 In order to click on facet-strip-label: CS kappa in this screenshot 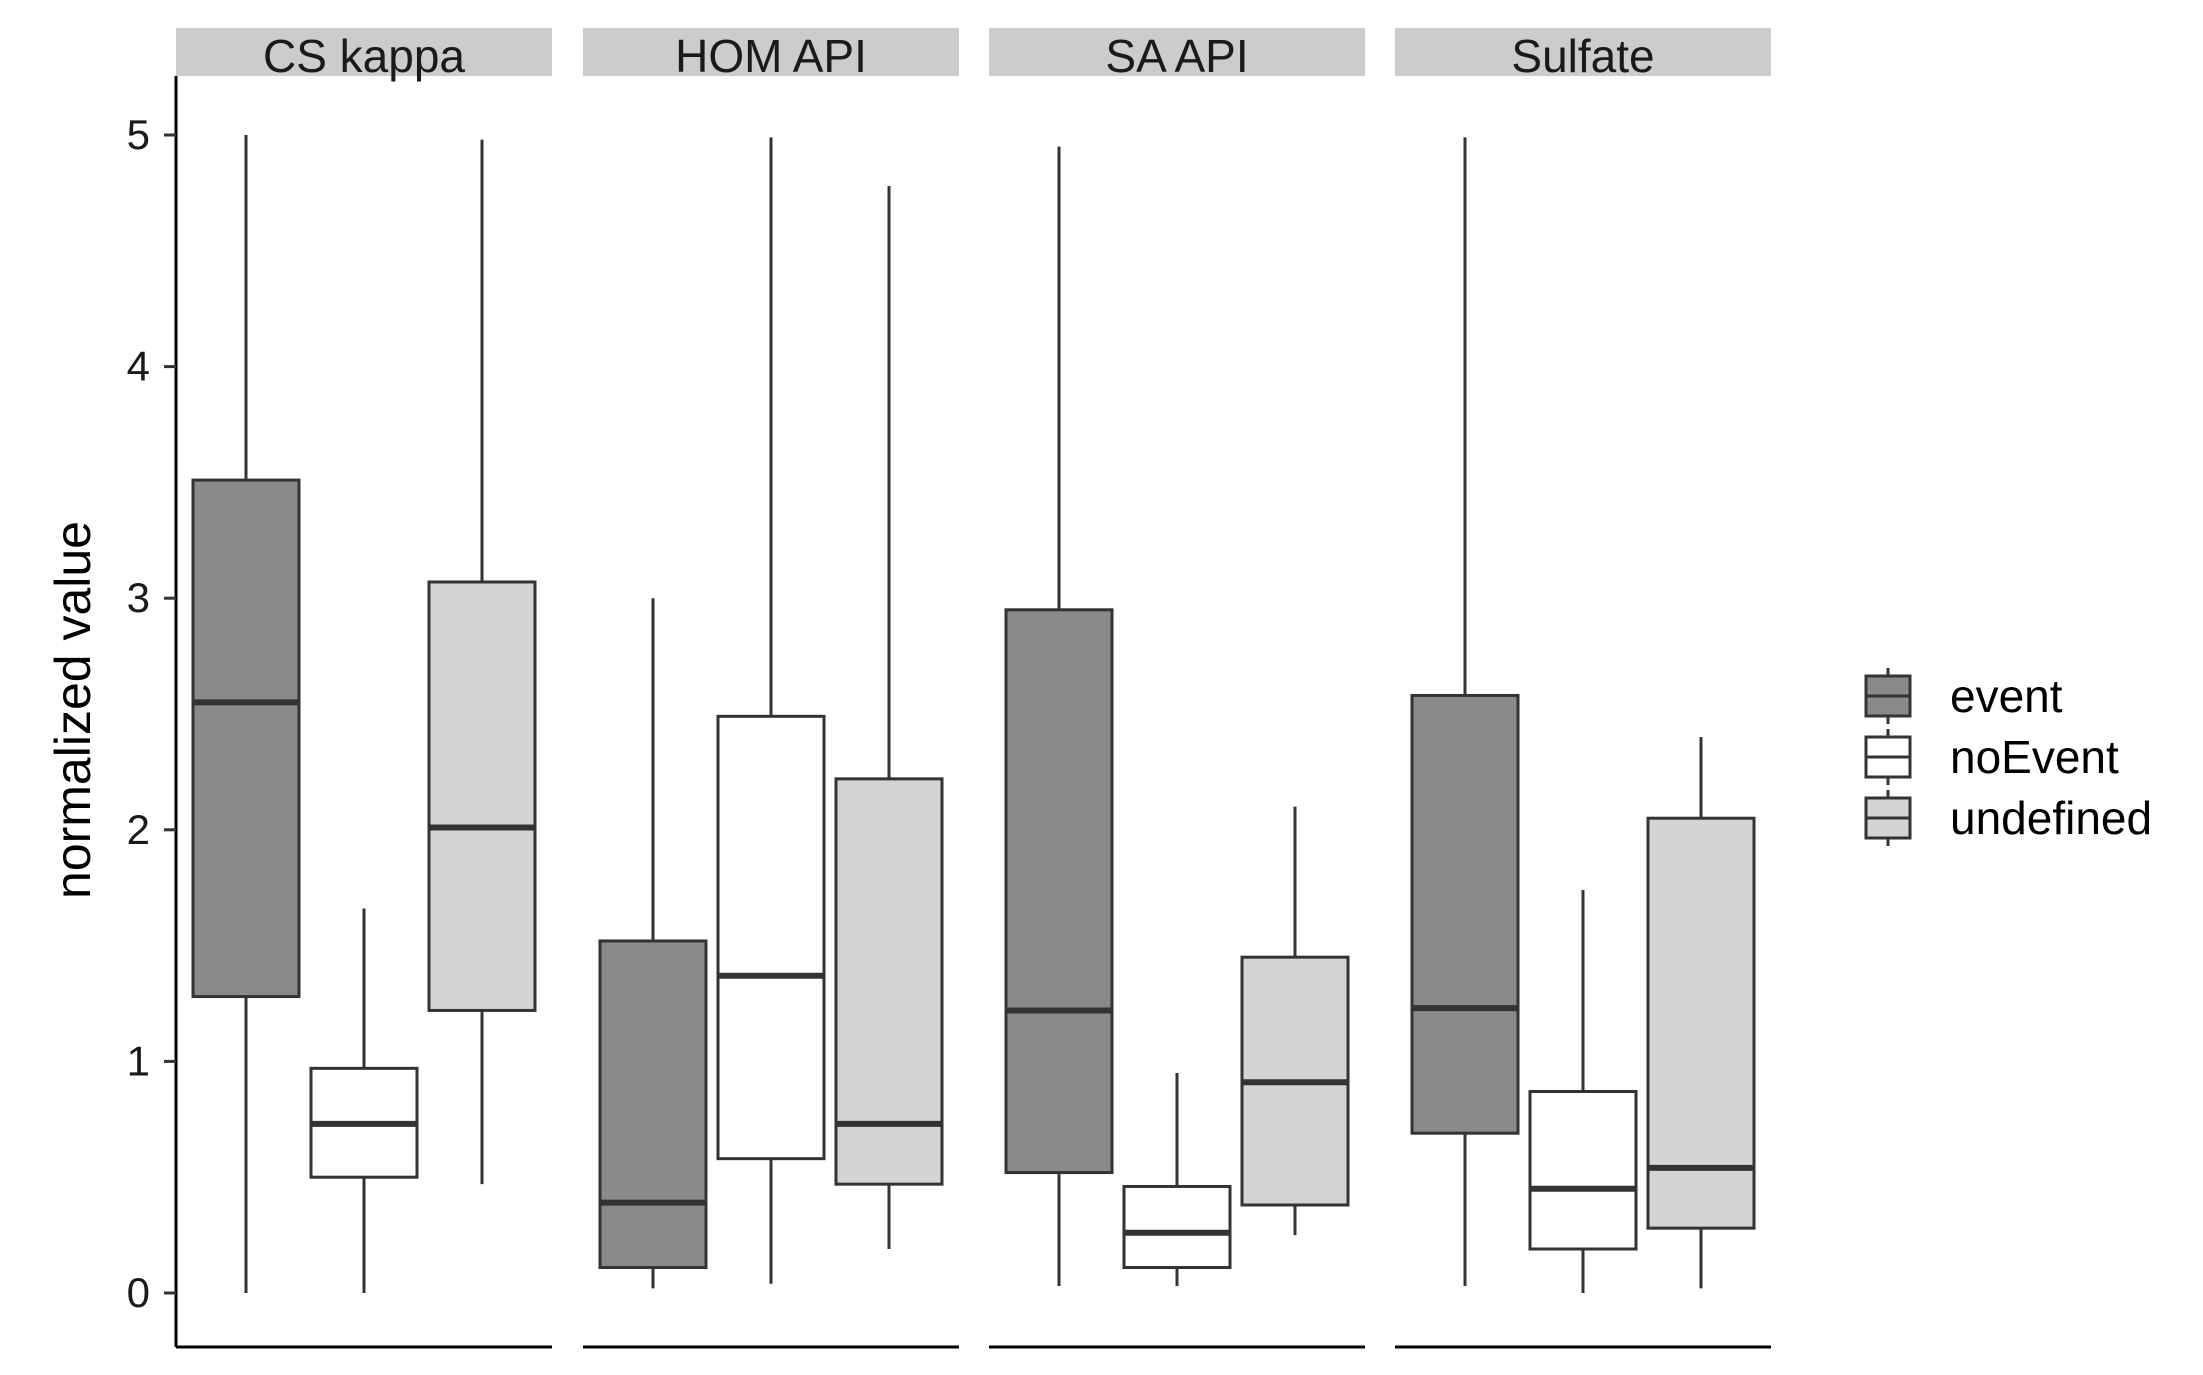, I will do `click(364, 56)`.